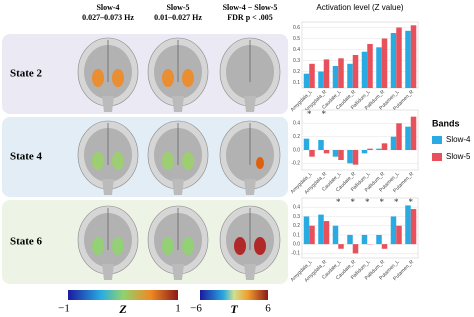 This screenshot has height=317, width=474. I want to click on column-subheader: FDR p < .005, so click(249, 17).